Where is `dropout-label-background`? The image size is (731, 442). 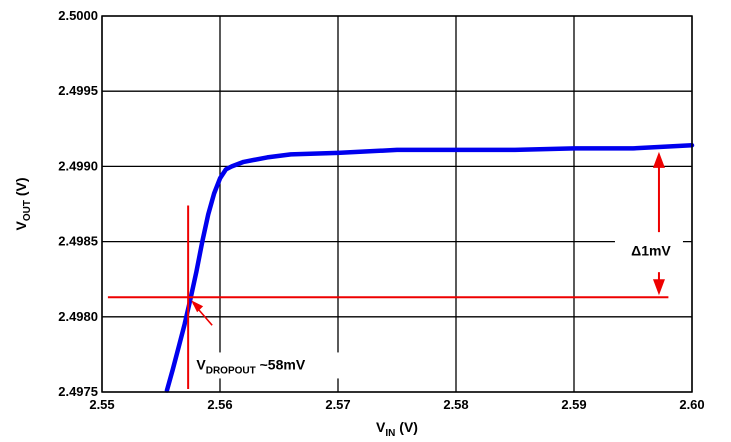
dropout-label-background is located at coordinates (280, 365).